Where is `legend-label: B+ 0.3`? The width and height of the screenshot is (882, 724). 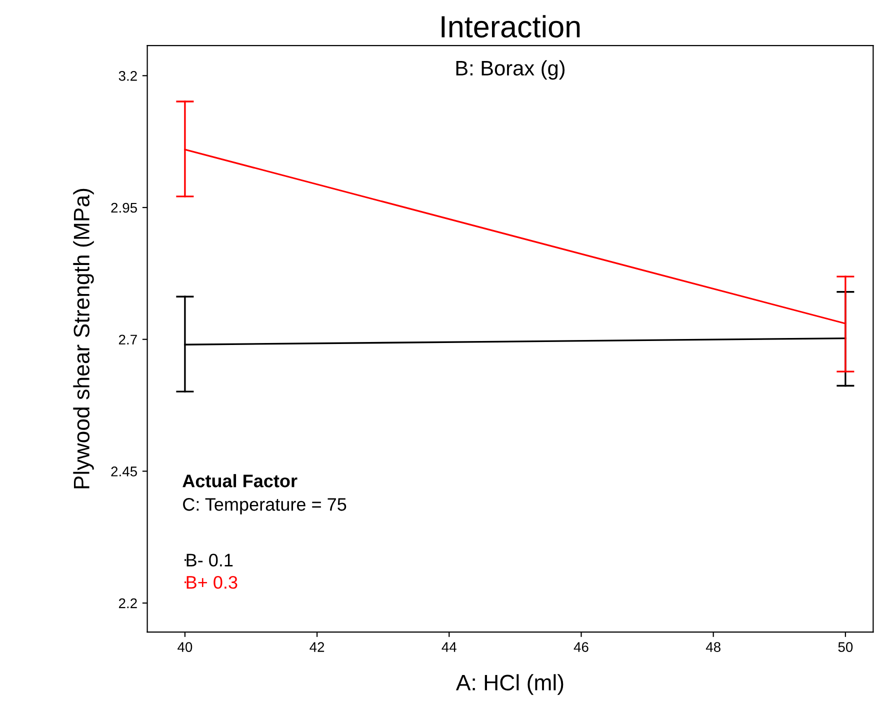 legend-label: B+ 0.3 is located at coordinates (212, 582).